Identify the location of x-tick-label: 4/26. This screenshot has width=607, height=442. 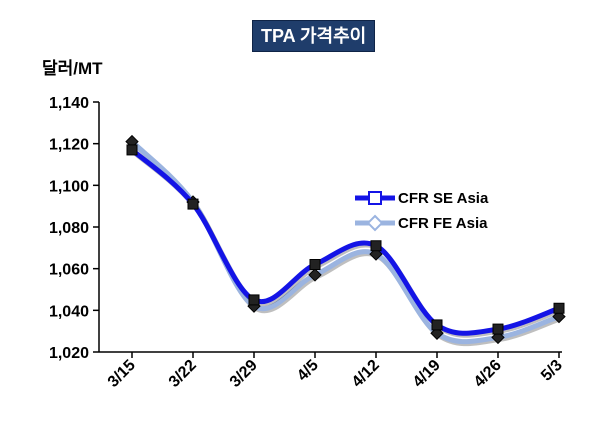
(488, 374).